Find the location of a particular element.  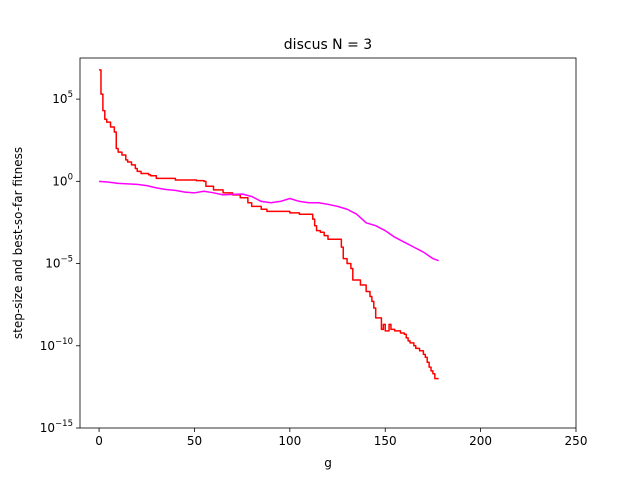

x-tick-label: 250 is located at coordinates (576, 441).